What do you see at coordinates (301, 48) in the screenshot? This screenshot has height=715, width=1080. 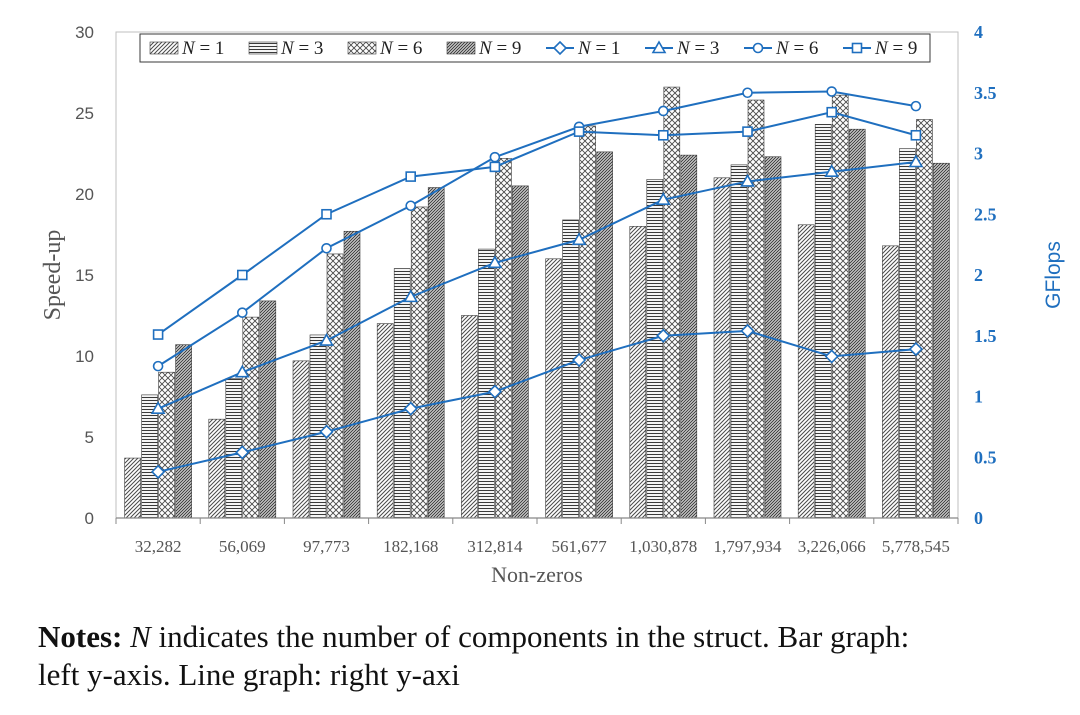 I see `legend-bar-n3-label: N = 3` at bounding box center [301, 48].